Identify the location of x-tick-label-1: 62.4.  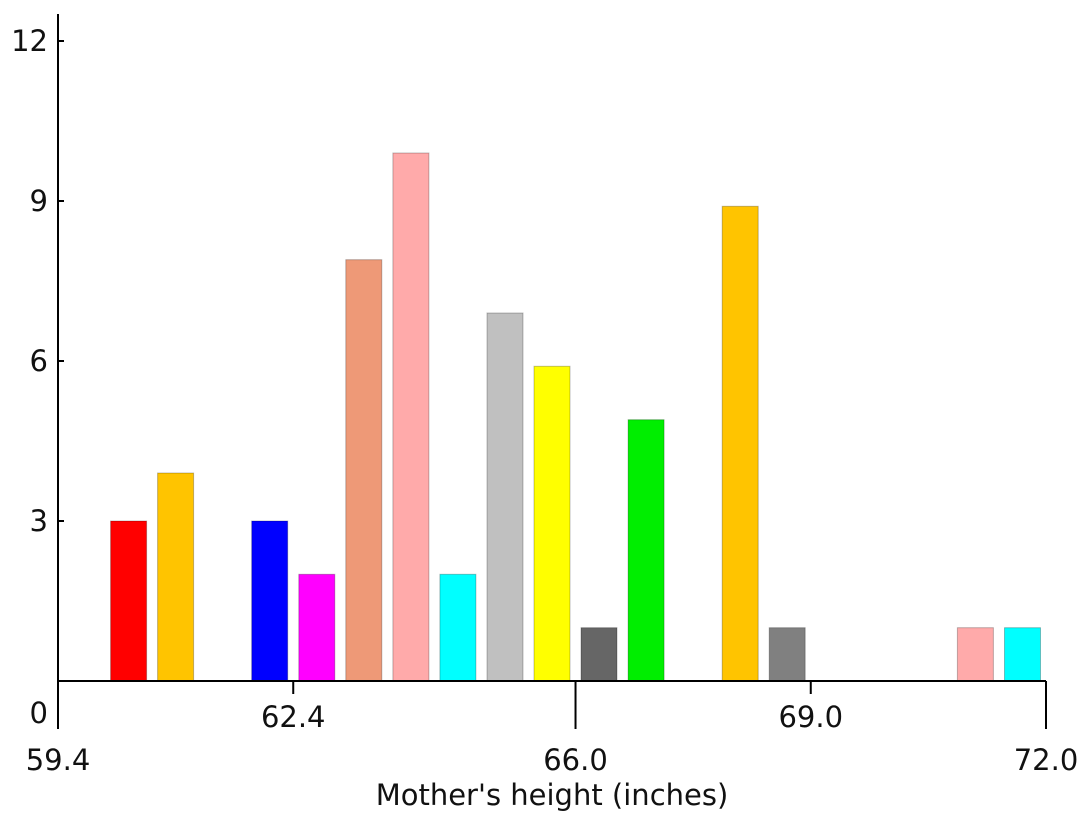
(293, 717).